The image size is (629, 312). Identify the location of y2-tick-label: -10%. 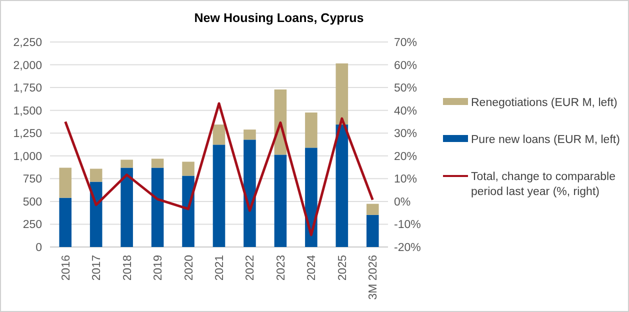
(407, 225).